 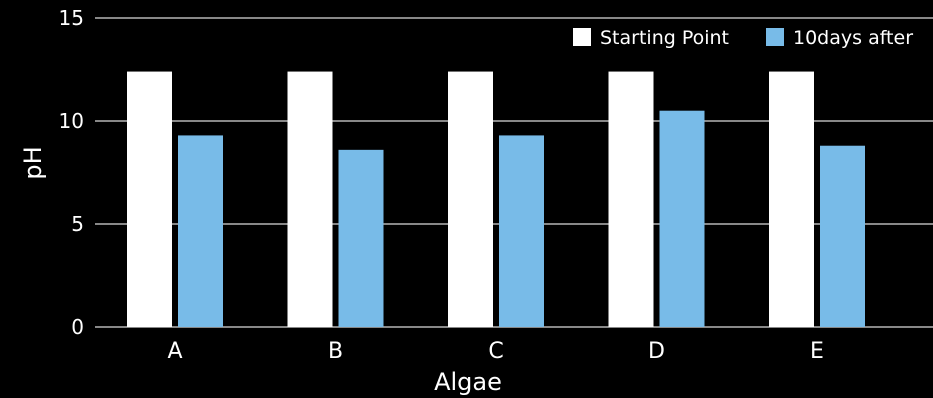 I want to click on y-axis-title: pH, so click(x=33, y=162).